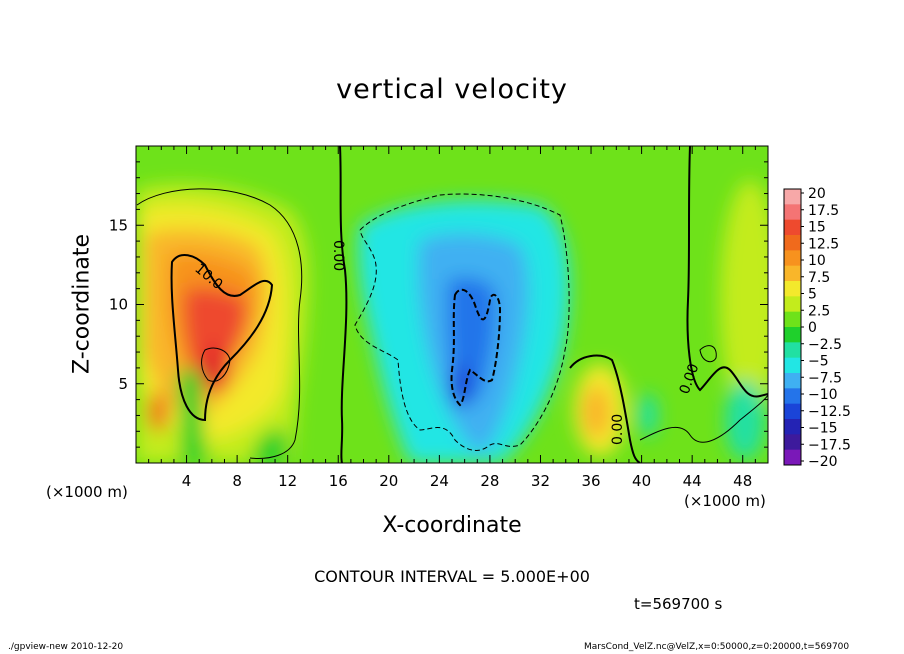 This screenshot has height=654, width=904. I want to click on colorbar-label: −17.5, so click(829, 445).